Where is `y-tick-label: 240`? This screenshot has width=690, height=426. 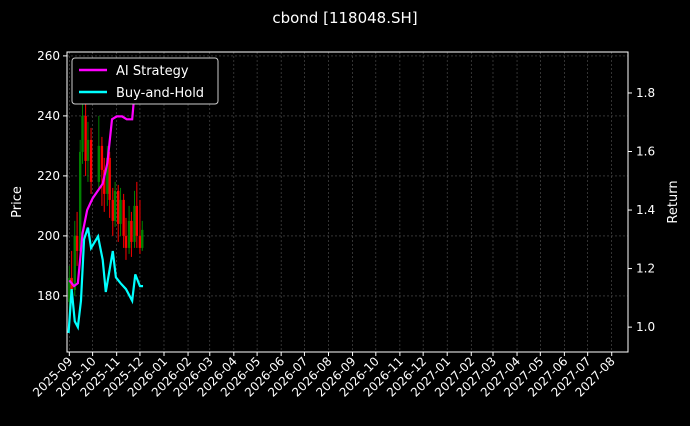 y-tick-label: 240 is located at coordinates (48, 116).